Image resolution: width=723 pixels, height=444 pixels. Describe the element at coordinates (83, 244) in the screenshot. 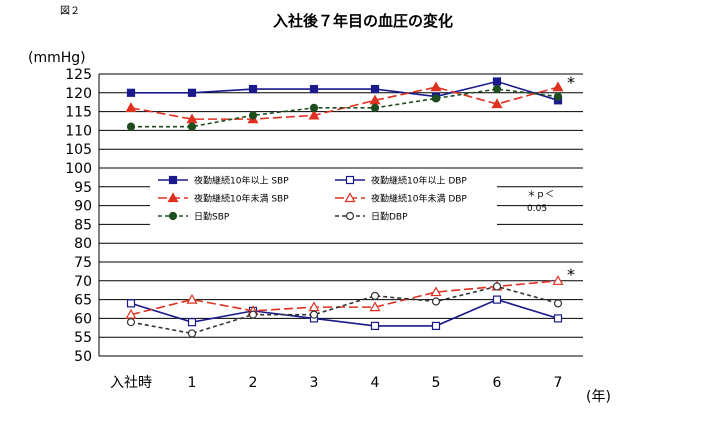

I see `y-tick-label: 80` at that location.